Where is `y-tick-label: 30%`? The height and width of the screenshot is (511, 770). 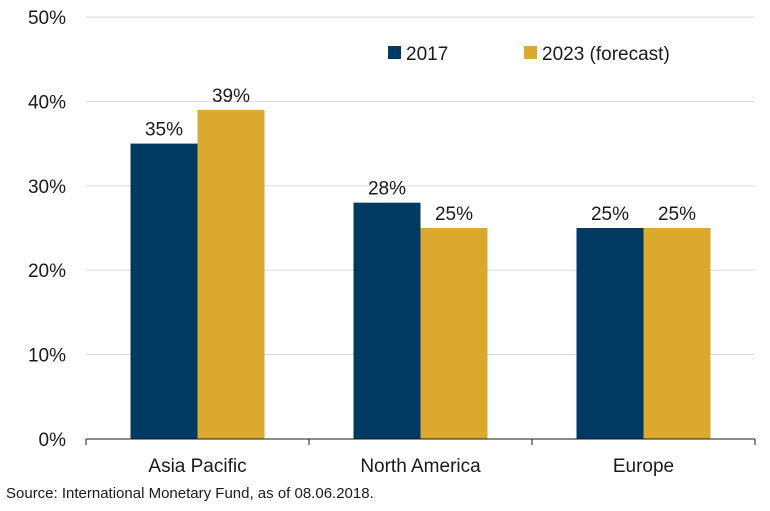 y-tick-label: 30% is located at coordinates (47, 187).